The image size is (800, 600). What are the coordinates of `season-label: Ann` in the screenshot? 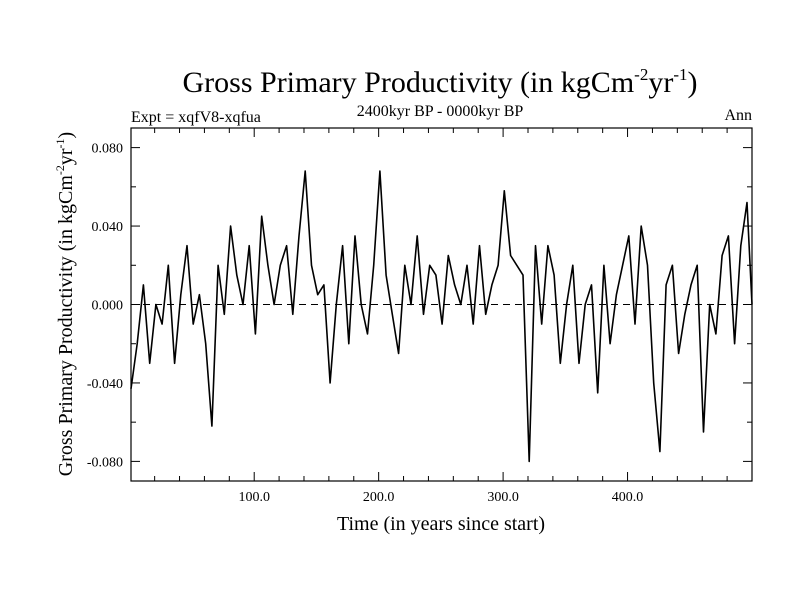 It's located at (738, 115).